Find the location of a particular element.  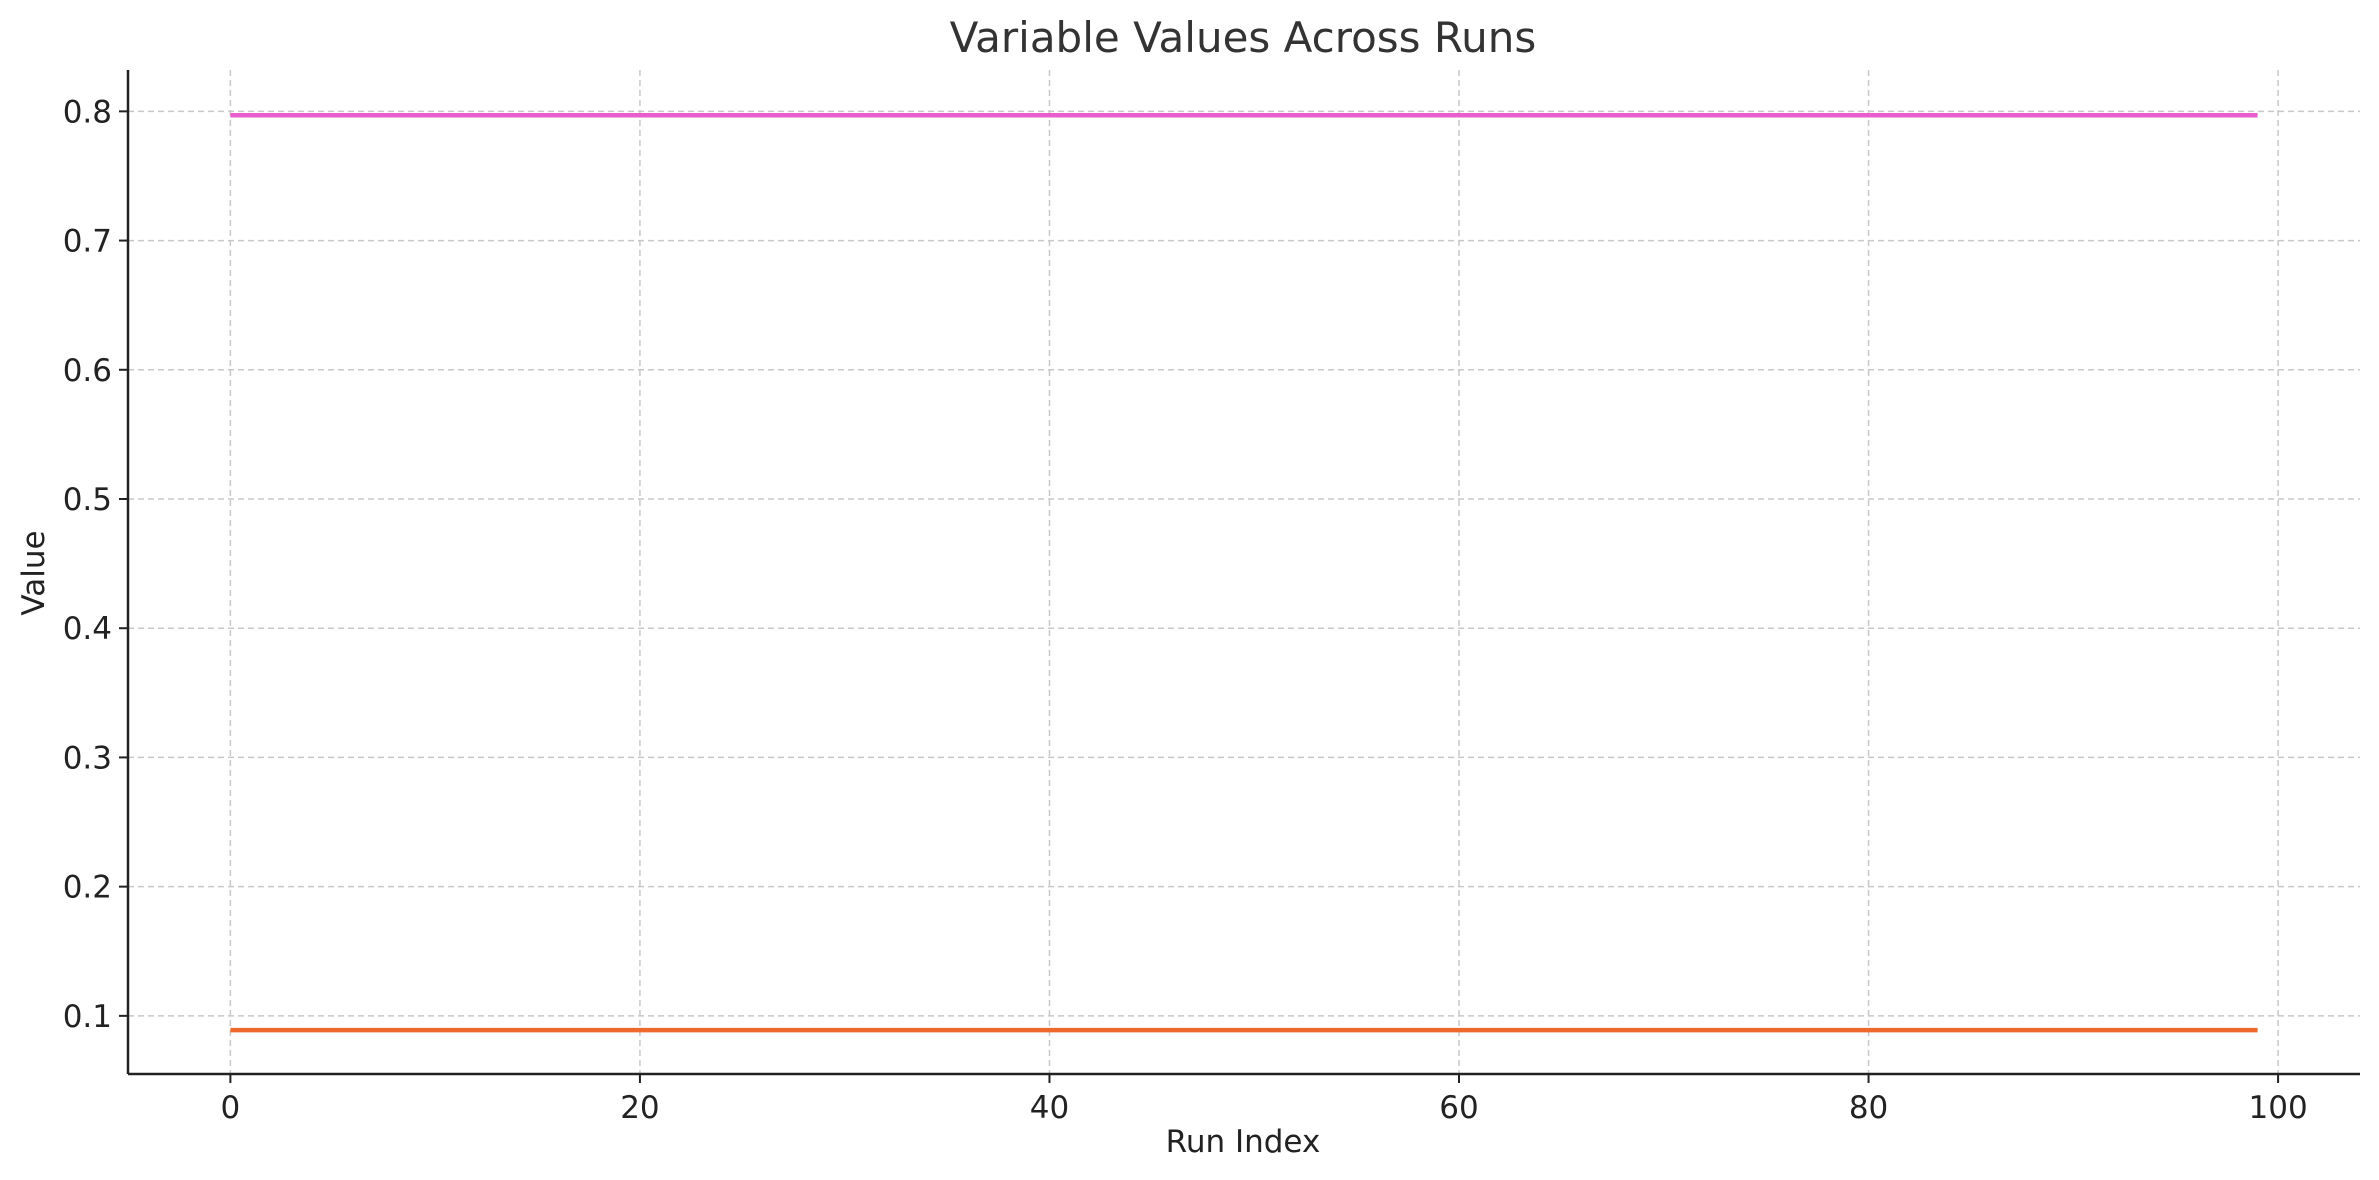

y-tick-label: 0.7 is located at coordinates (87, 242).